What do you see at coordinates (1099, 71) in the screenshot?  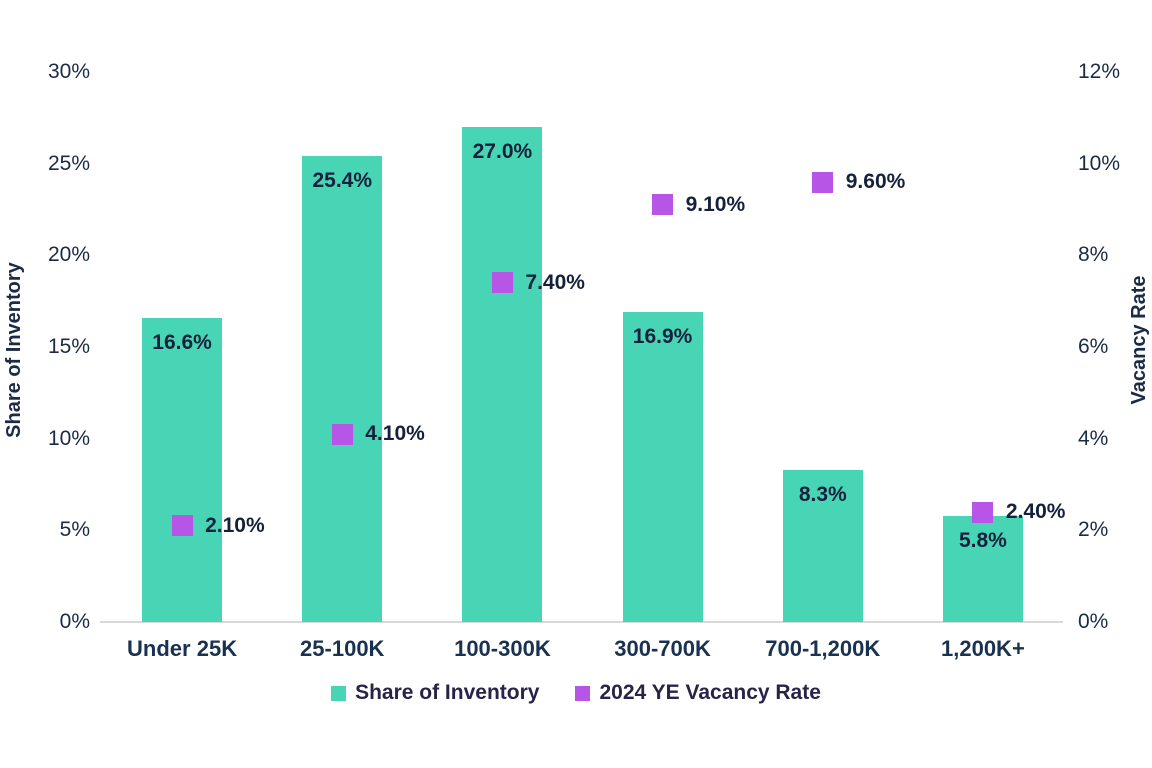 I see `right-axis-tick: 12%` at bounding box center [1099, 71].